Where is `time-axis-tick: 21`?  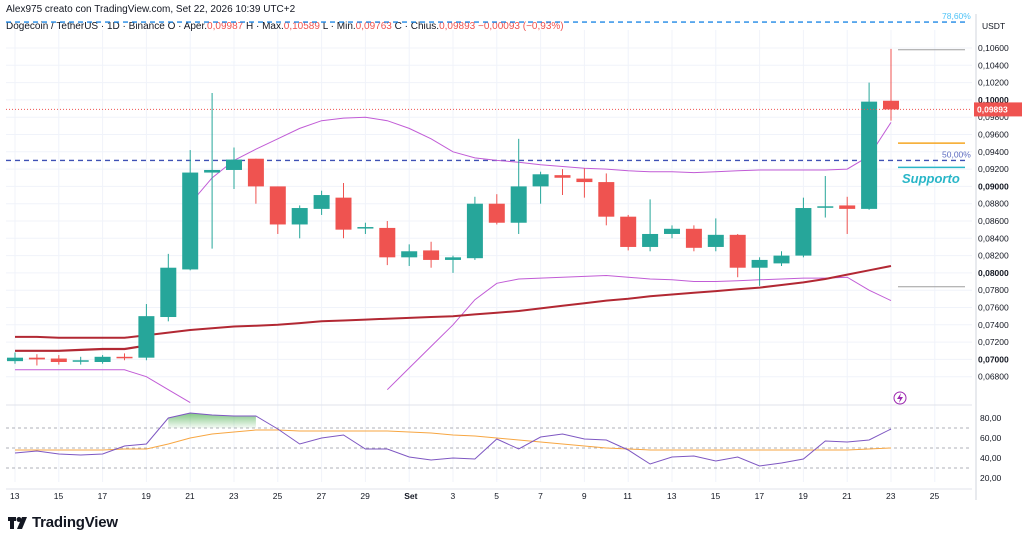
time-axis-tick: 21 is located at coordinates (847, 496).